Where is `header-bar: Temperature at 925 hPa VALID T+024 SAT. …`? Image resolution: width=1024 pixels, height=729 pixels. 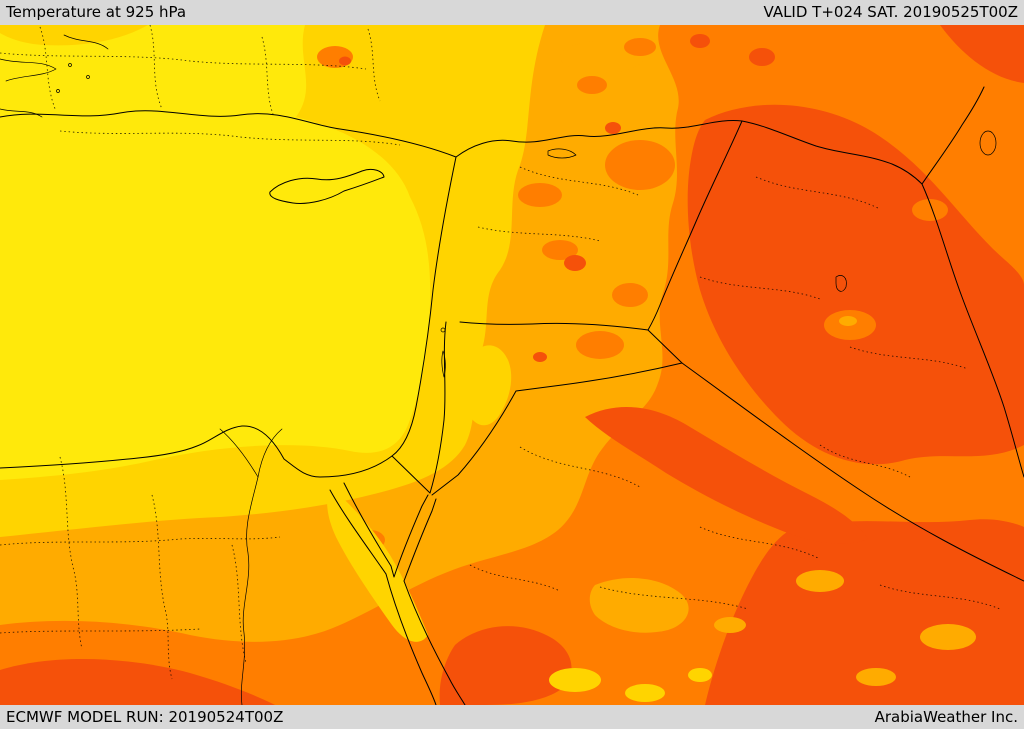
header-bar: Temperature at 925 hPa VALID T+024 SAT. … is located at coordinates (512, 12).